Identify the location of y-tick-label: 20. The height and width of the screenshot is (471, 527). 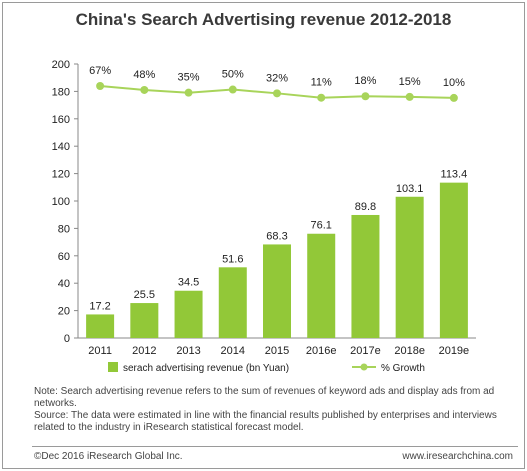
(64, 312).